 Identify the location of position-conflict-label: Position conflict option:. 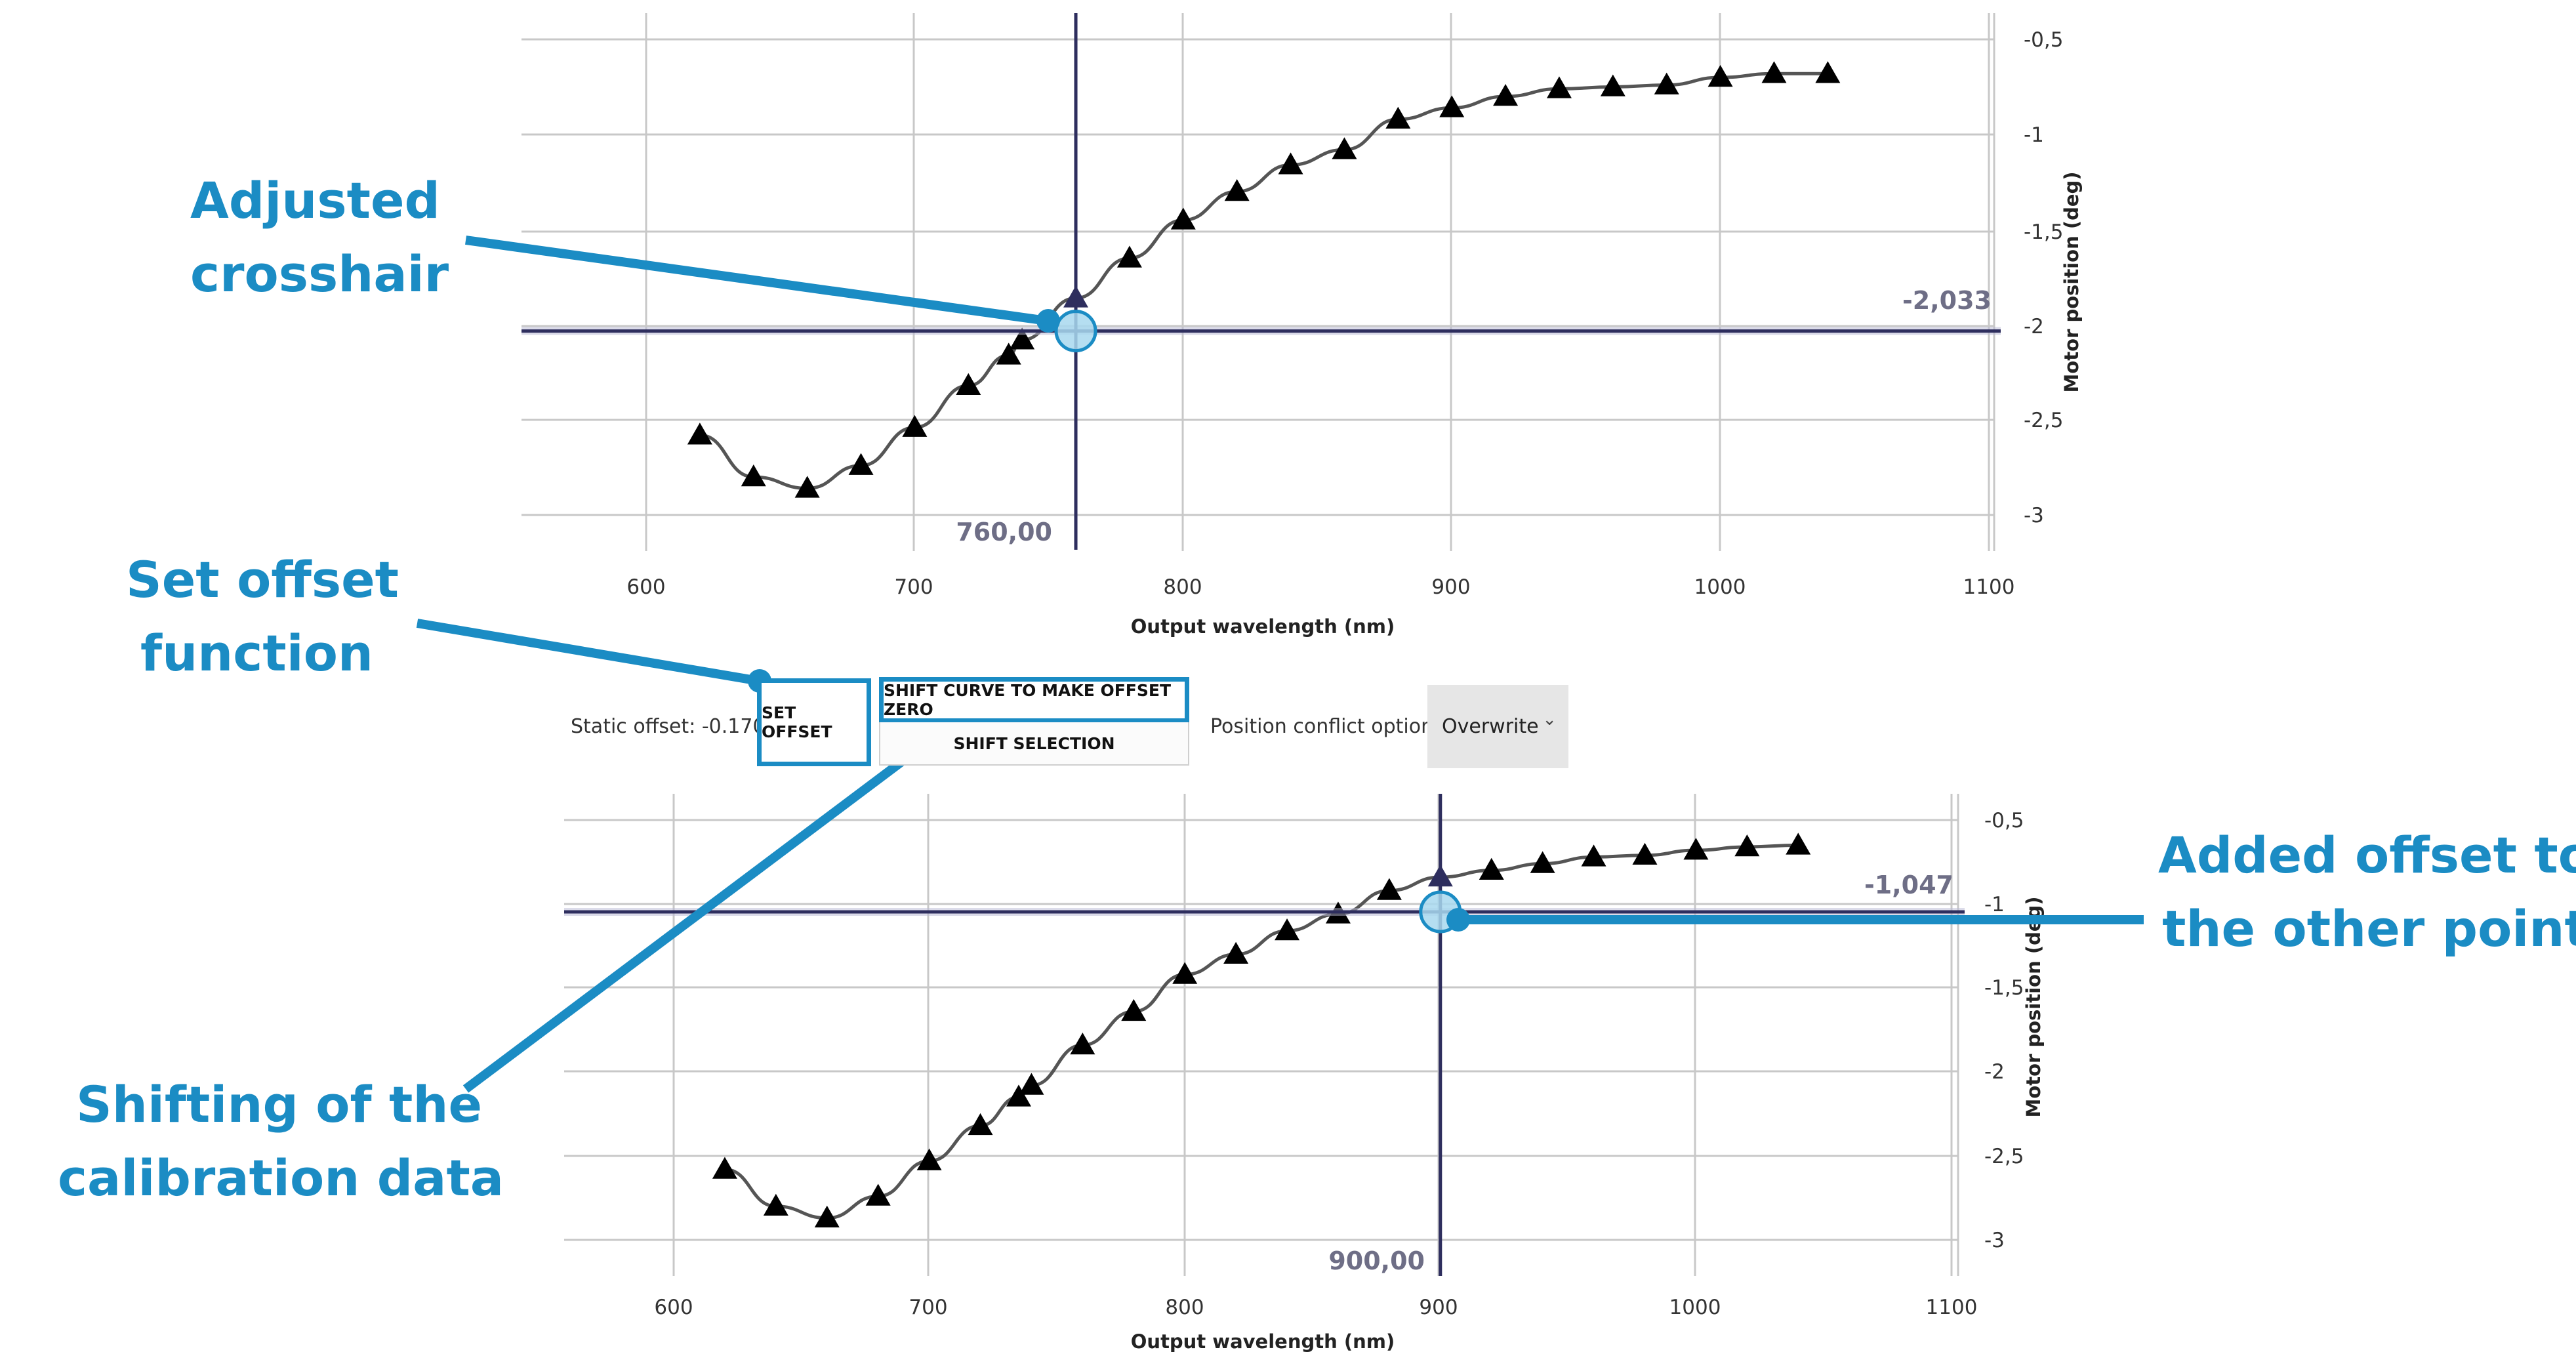
(1325, 726).